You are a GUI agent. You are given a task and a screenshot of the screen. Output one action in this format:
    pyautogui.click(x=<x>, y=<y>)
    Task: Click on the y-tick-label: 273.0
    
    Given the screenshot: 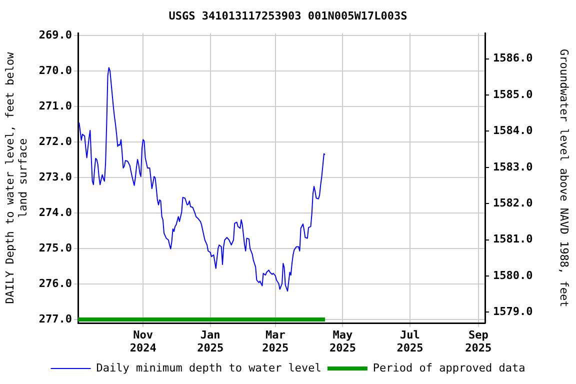 What is the action you would take?
    pyautogui.click(x=55, y=177)
    